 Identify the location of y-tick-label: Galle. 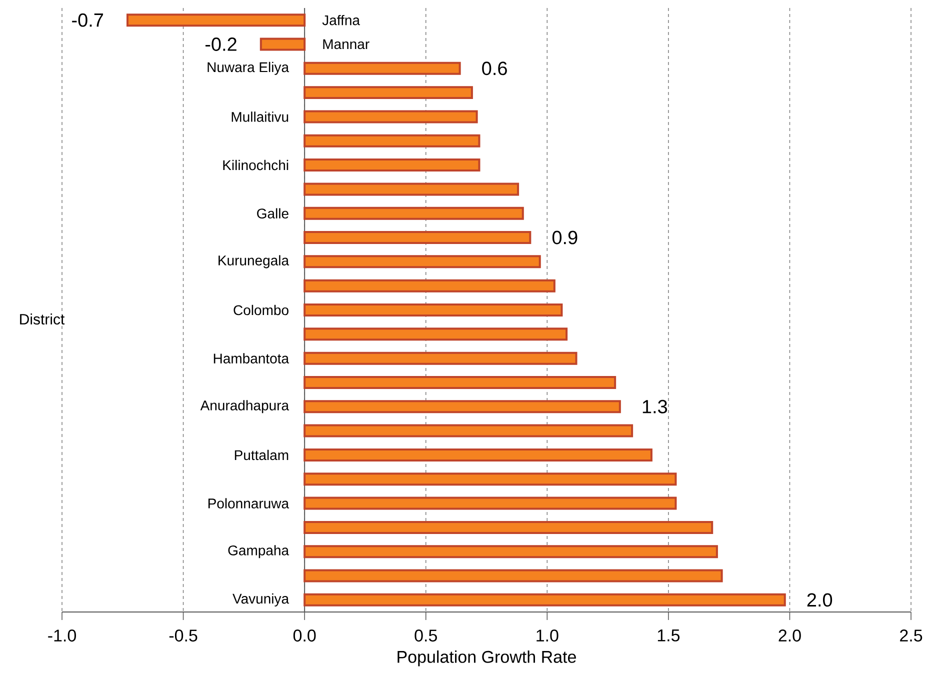
(272, 213).